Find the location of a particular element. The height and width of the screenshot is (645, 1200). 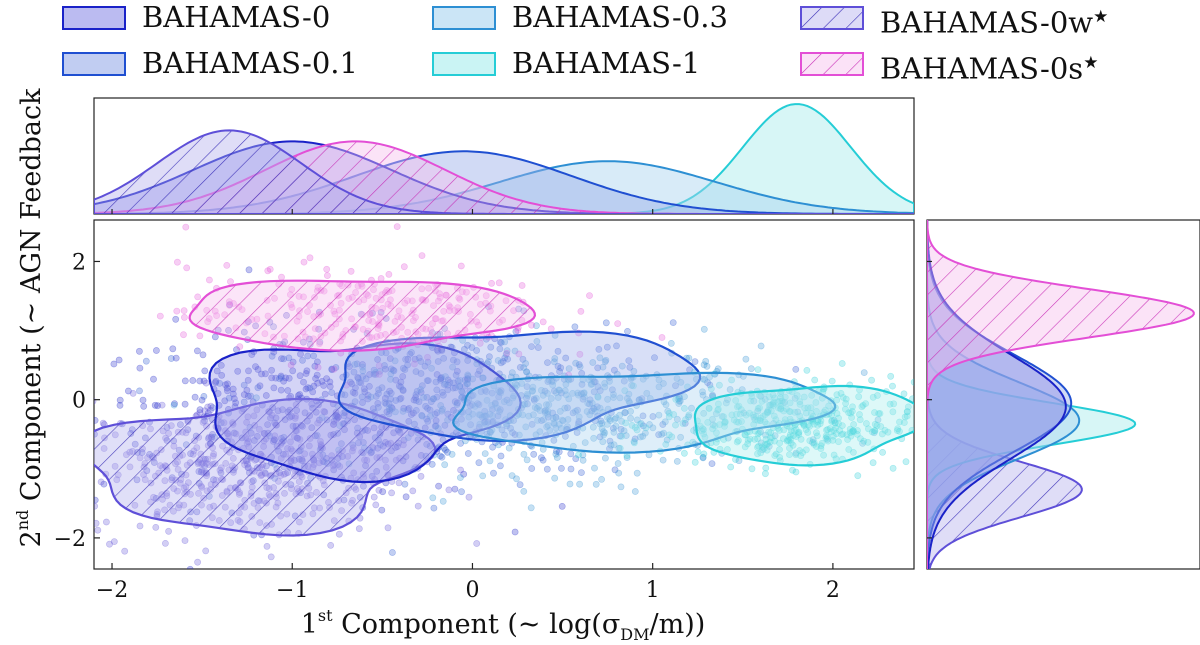

legend-swatch-b03 is located at coordinates (464, 18).